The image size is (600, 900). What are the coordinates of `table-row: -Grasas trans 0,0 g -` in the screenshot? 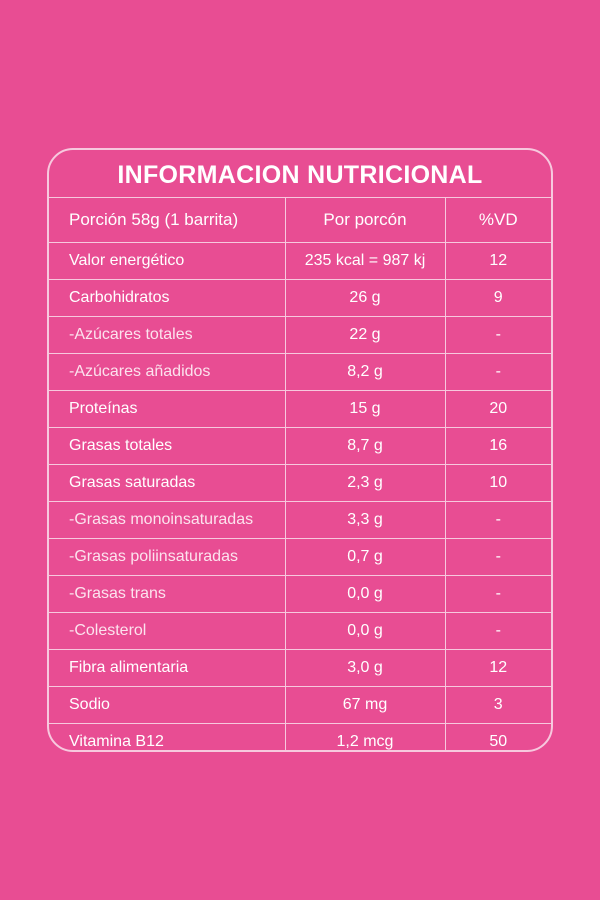 It's located at (300, 594).